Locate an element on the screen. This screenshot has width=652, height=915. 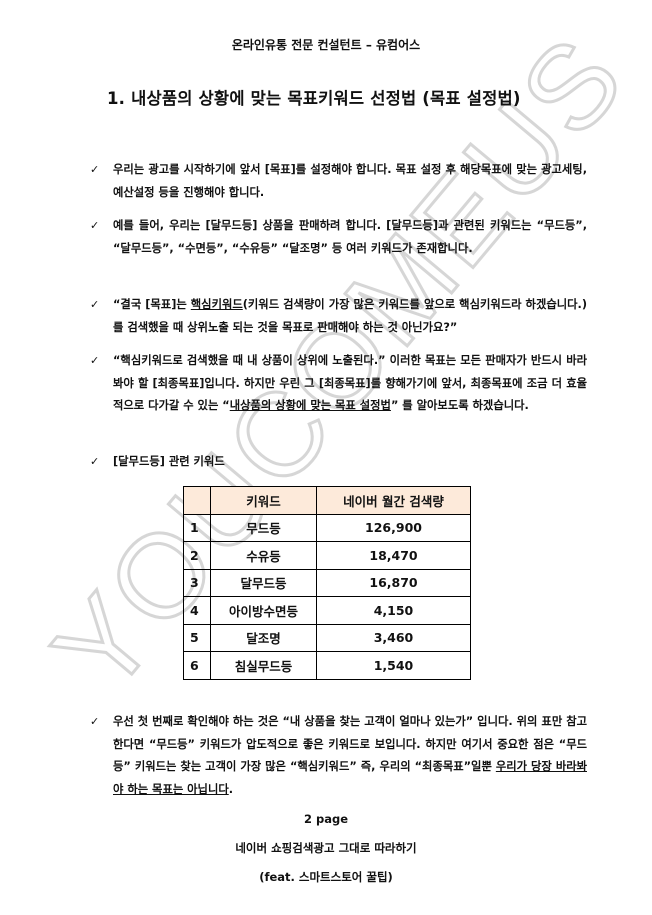
text-segment: . is located at coordinates (231, 789).